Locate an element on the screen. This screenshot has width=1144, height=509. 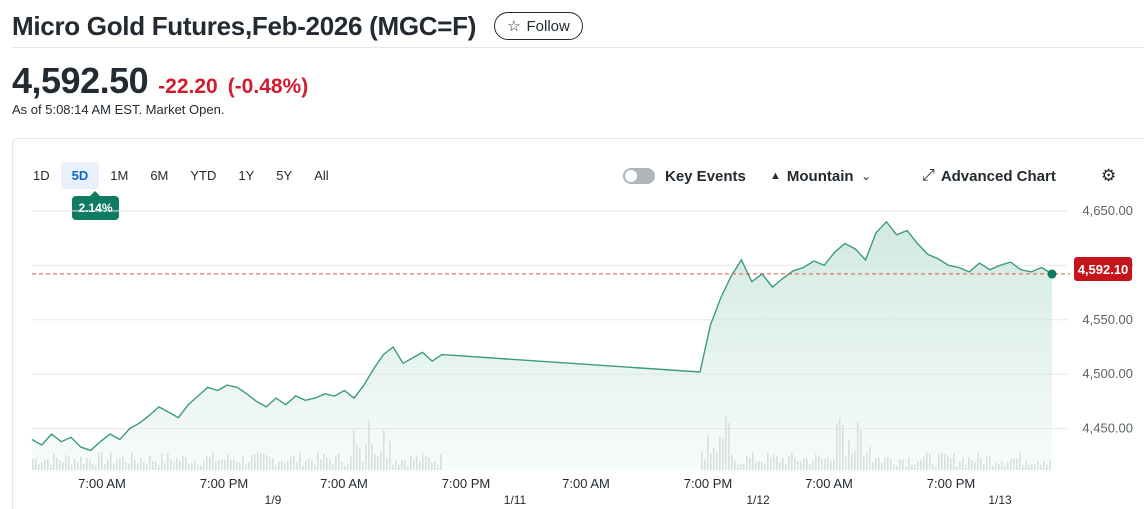
date-label: 1/9 is located at coordinates (273, 500).